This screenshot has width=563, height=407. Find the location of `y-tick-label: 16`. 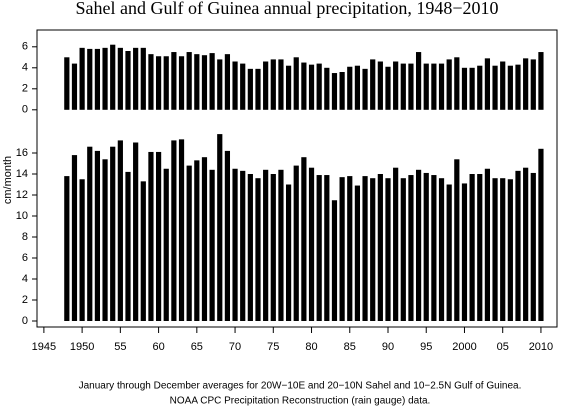

y-tick-label: 16 is located at coordinates (22, 153).